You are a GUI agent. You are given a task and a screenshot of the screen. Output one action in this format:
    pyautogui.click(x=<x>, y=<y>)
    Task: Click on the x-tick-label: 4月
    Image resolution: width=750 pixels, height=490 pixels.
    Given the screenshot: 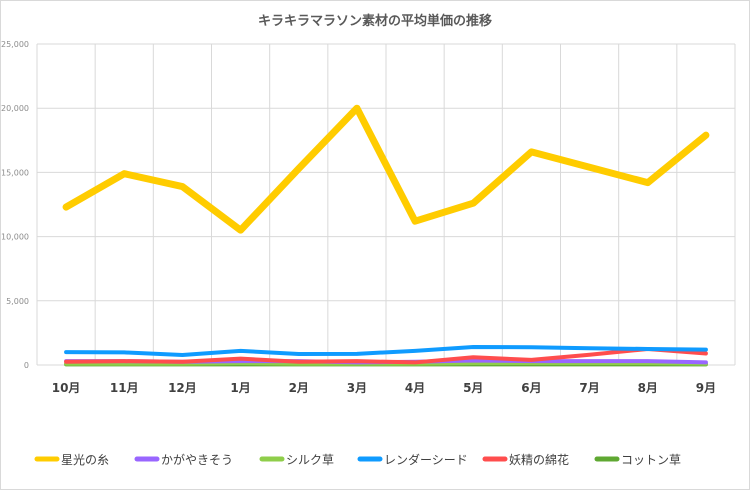 What is the action you would take?
    pyautogui.click(x=415, y=388)
    